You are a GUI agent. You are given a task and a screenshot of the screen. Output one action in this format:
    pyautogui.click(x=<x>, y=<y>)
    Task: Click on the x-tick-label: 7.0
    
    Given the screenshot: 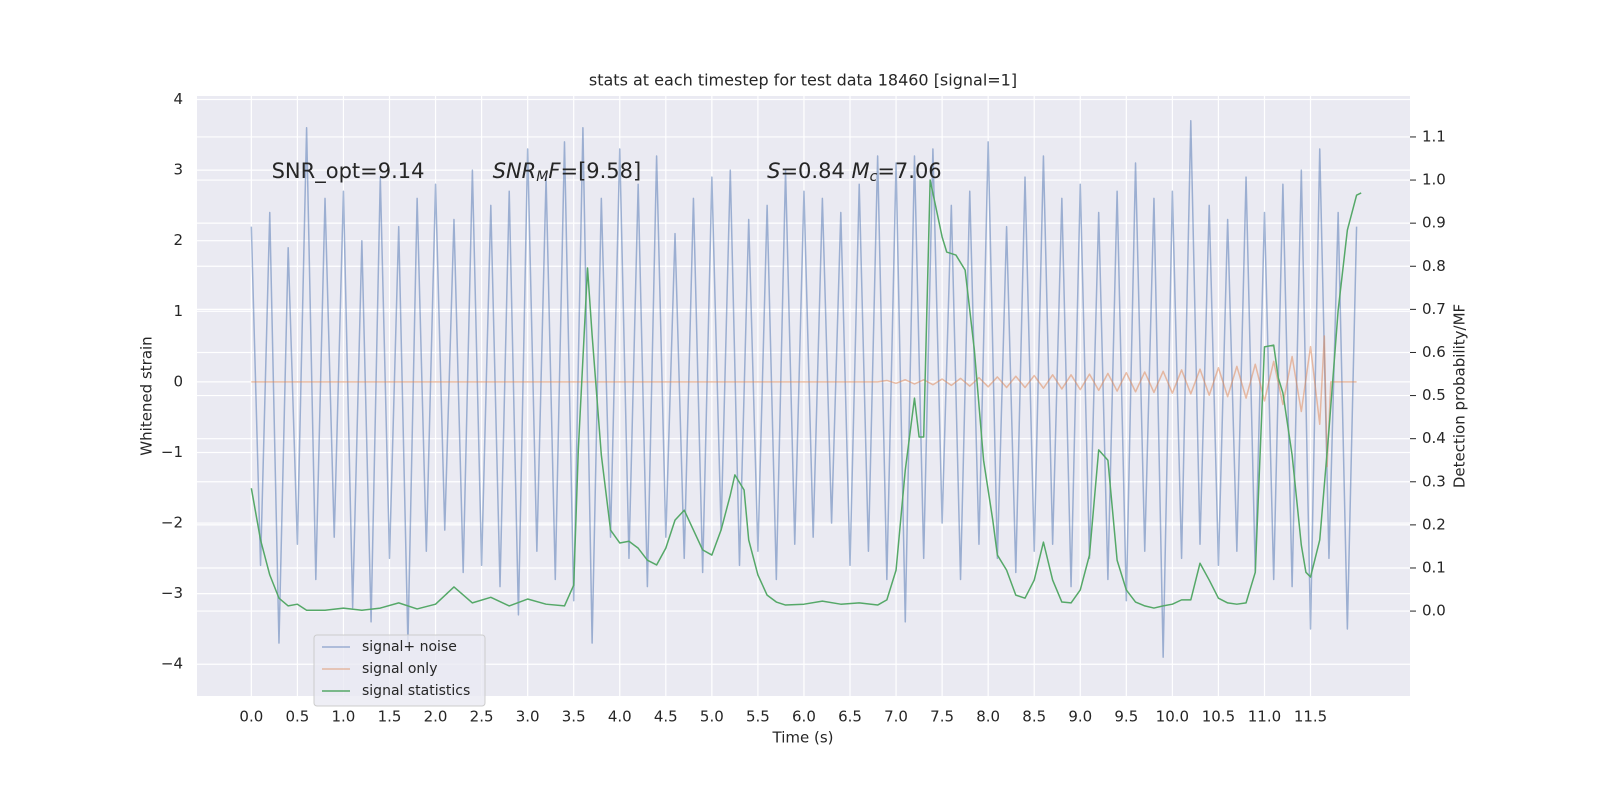 What is the action you would take?
    pyautogui.click(x=896, y=717)
    